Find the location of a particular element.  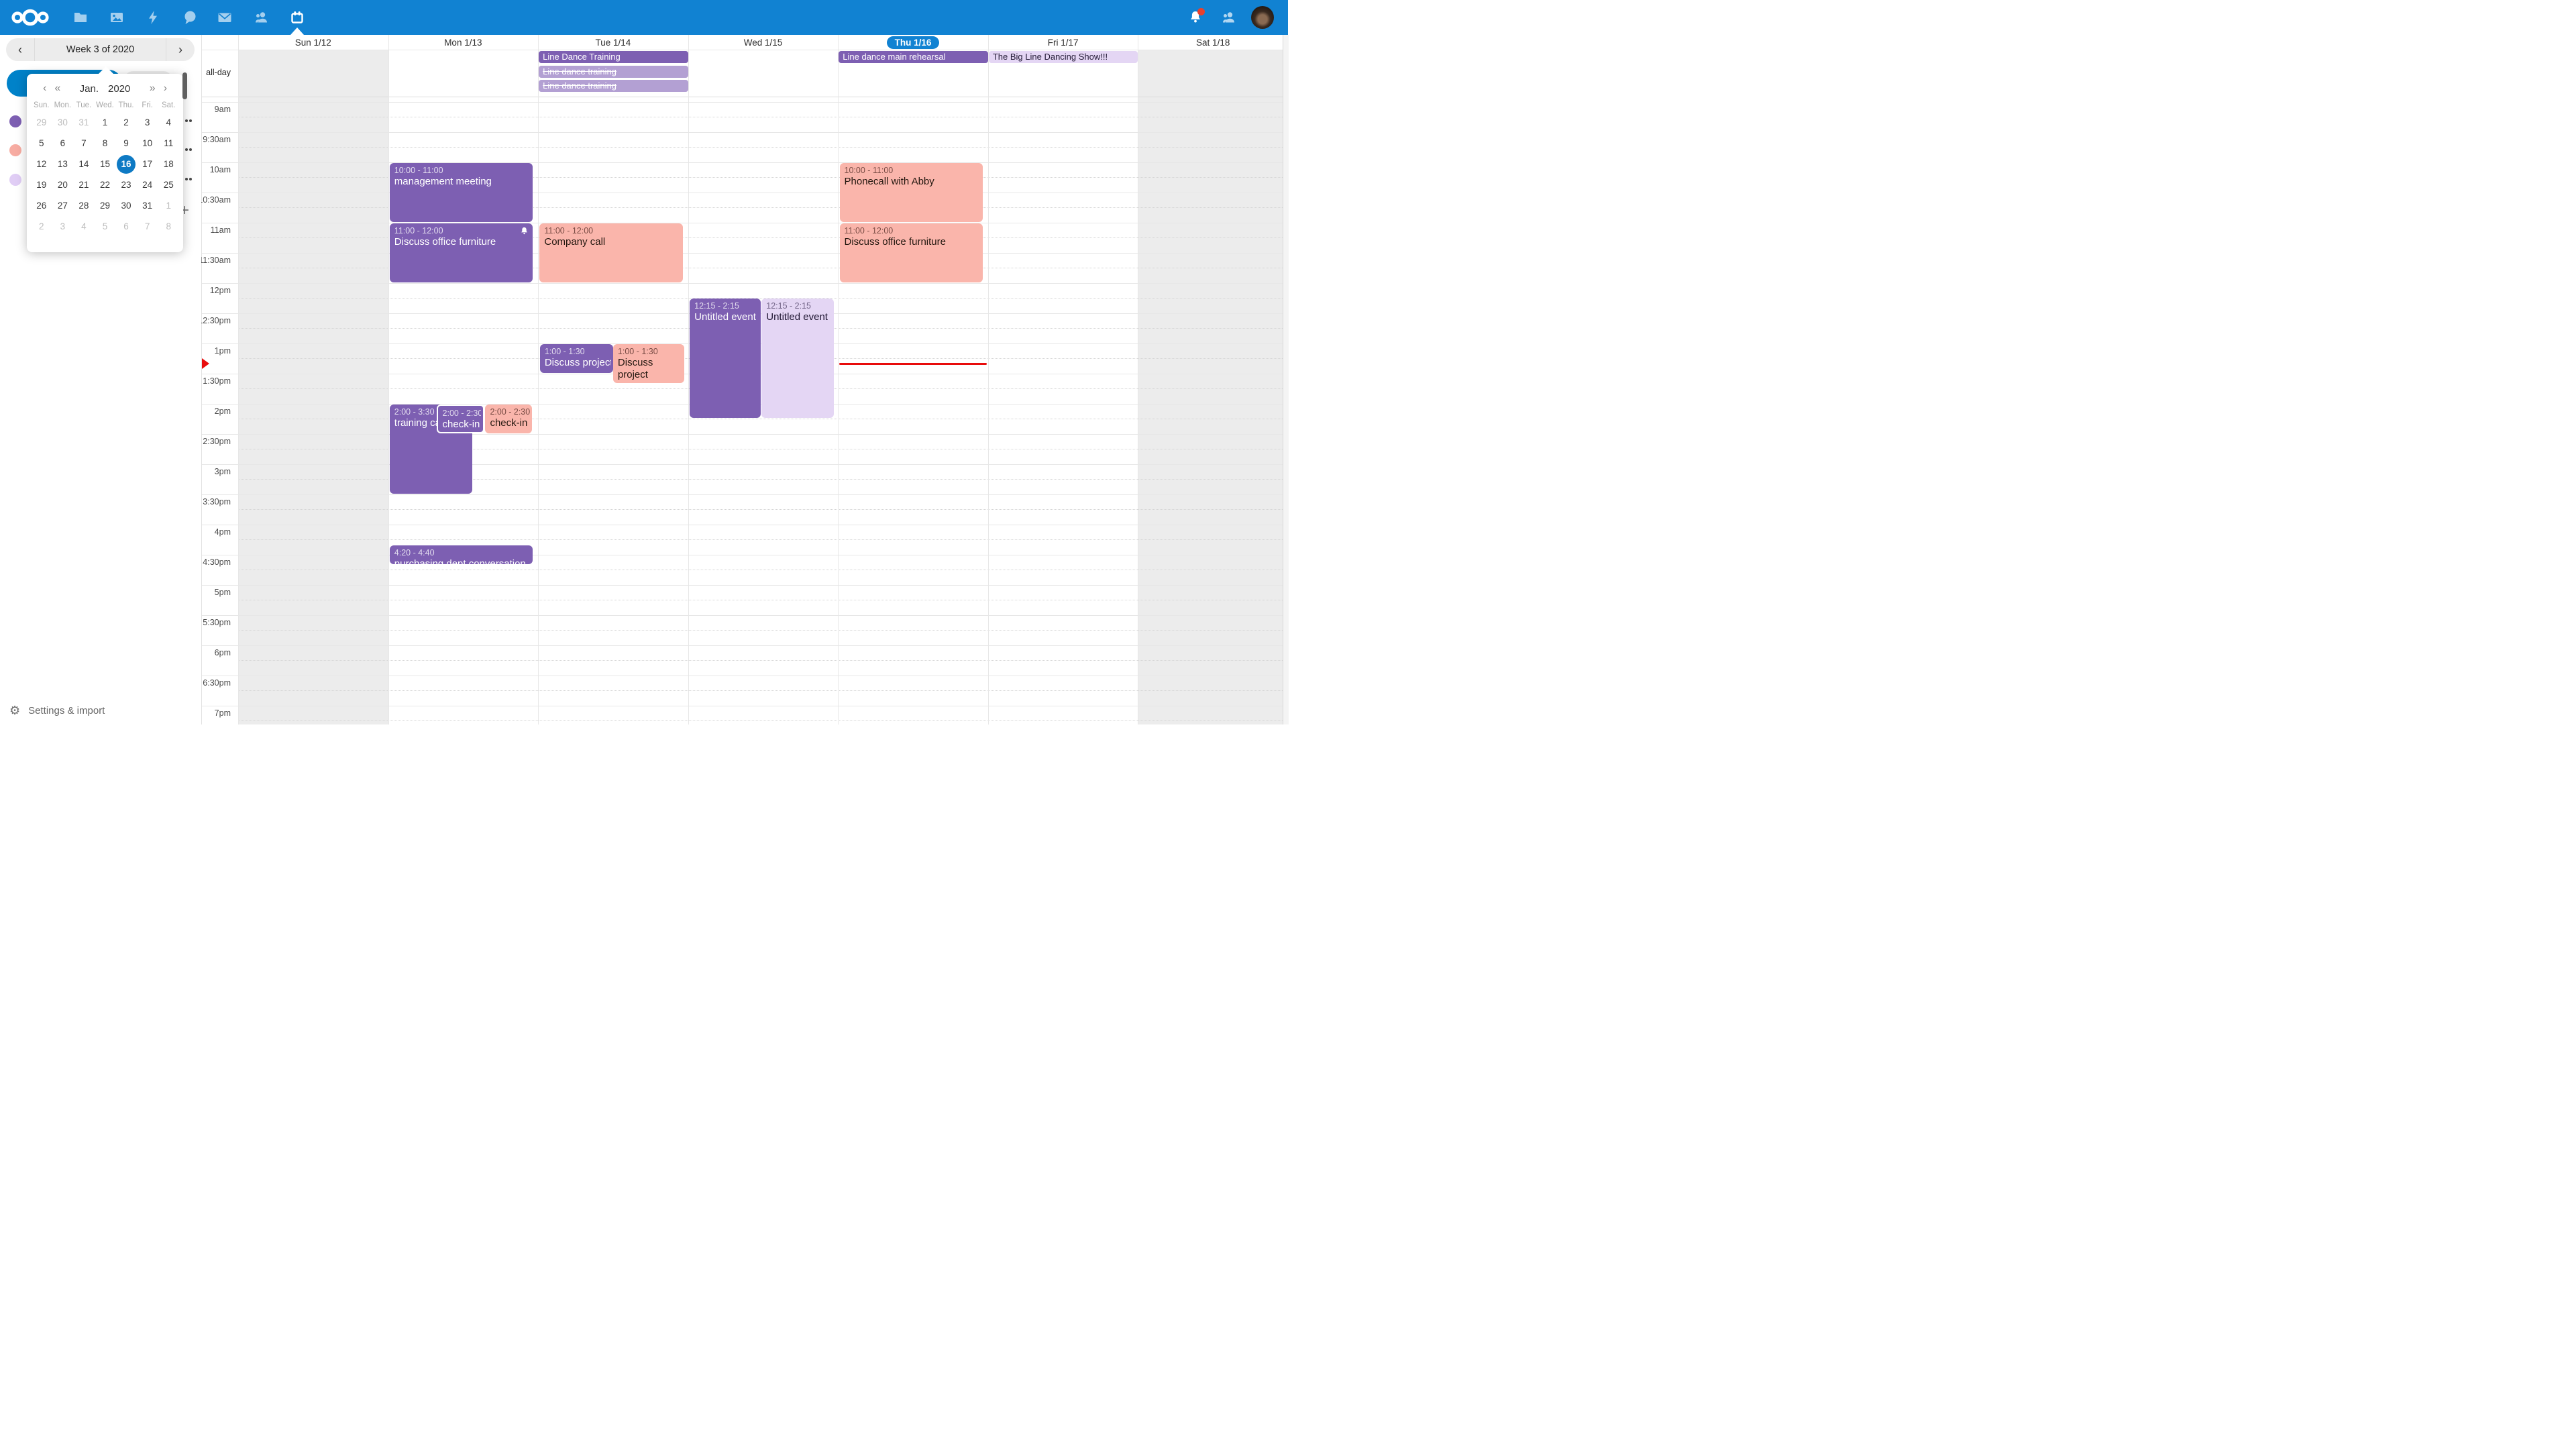

year-select: 2020 is located at coordinates (119, 89).